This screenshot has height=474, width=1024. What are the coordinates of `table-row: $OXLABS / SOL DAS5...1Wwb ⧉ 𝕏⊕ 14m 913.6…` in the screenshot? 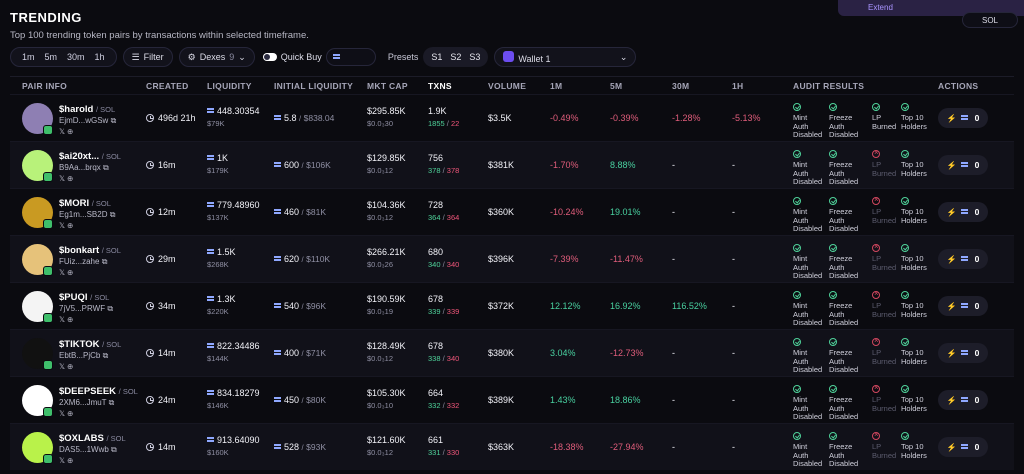 It's located at (512, 446).